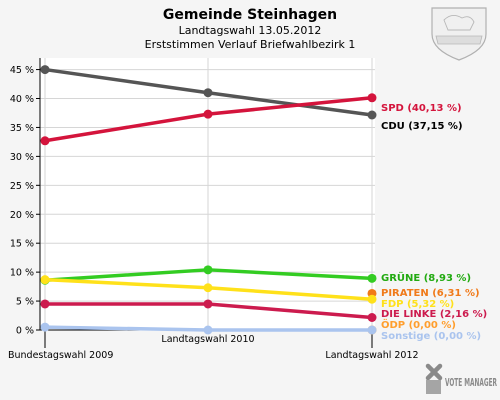 This screenshot has height=400, width=500. What do you see at coordinates (22, 70) in the screenshot?
I see `y-tick-label: 45 %` at bounding box center [22, 70].